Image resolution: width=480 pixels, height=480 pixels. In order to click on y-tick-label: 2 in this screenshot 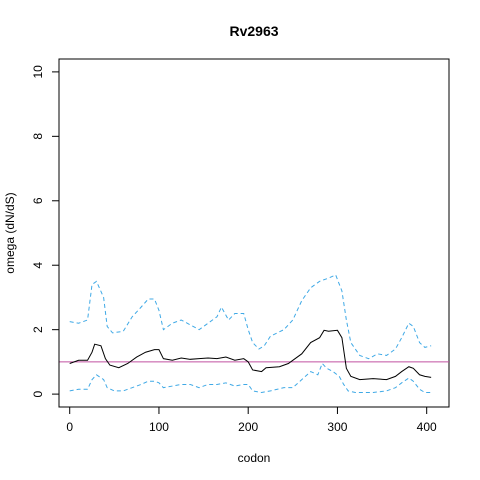, I will do `click(38, 329)`.